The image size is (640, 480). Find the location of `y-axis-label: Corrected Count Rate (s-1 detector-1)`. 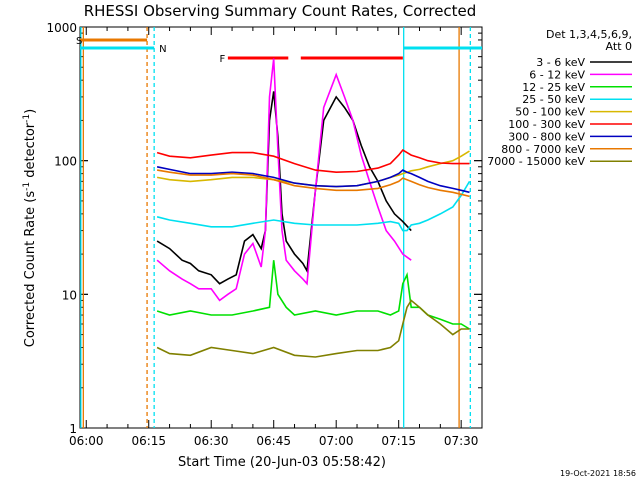

y-axis-label: Corrected Count Rate (s-1 detector-1) is located at coordinates (30, 228).